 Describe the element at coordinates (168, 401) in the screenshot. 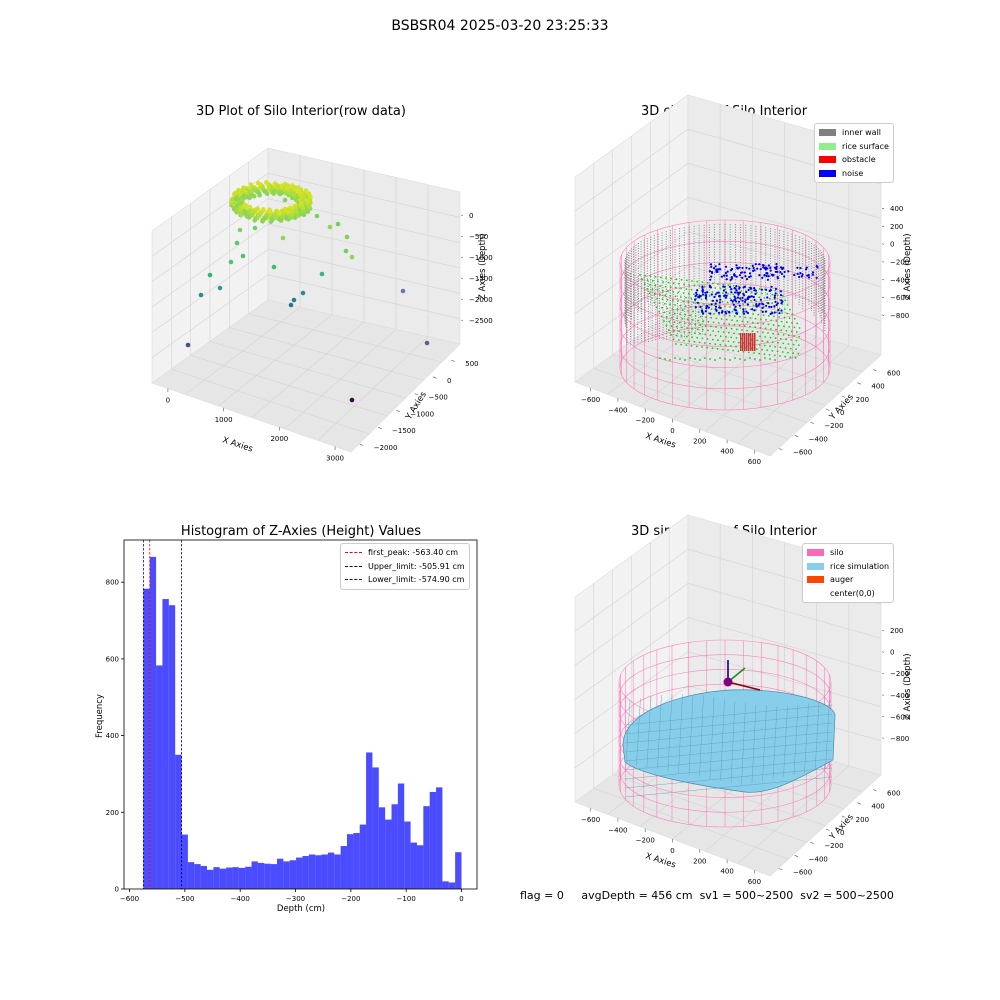

I see `raw-x-tick-label: 0` at that location.